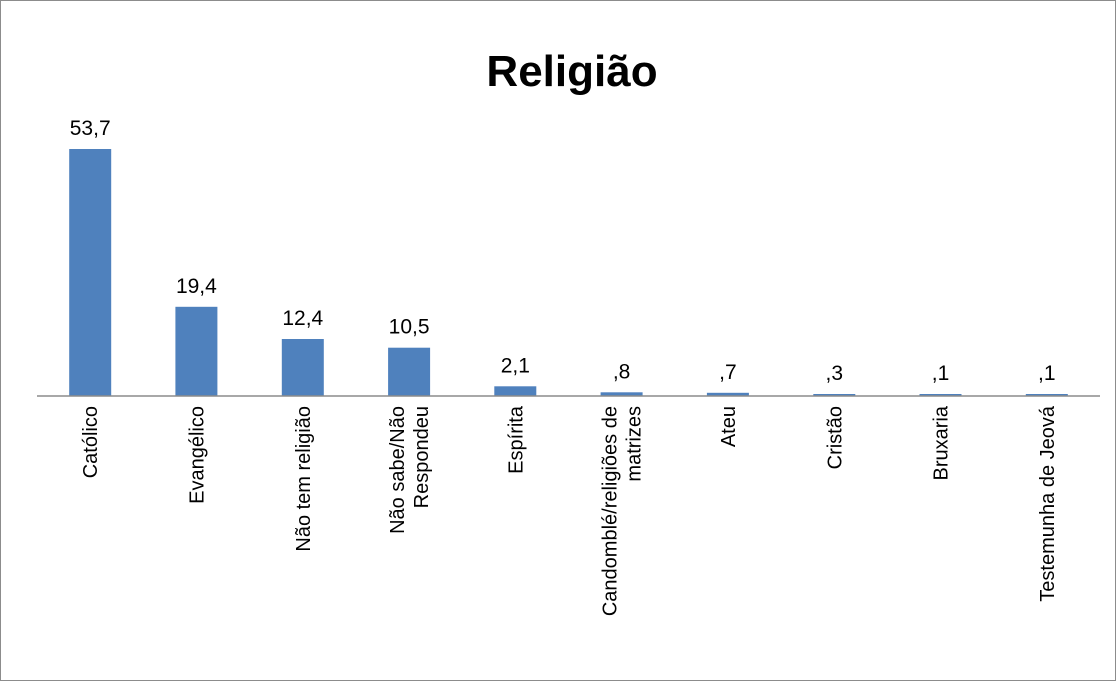  Describe the element at coordinates (515, 365) in the screenshot. I see `data-label: 2,1` at that location.